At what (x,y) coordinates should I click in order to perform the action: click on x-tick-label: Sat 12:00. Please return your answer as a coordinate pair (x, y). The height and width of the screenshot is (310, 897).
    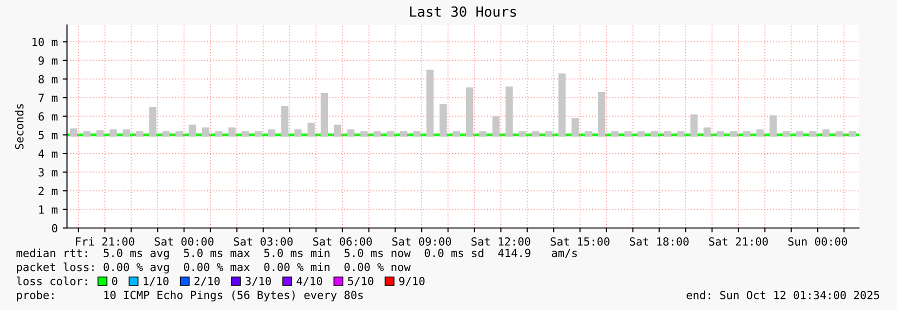
    Looking at the image, I should click on (500, 241).